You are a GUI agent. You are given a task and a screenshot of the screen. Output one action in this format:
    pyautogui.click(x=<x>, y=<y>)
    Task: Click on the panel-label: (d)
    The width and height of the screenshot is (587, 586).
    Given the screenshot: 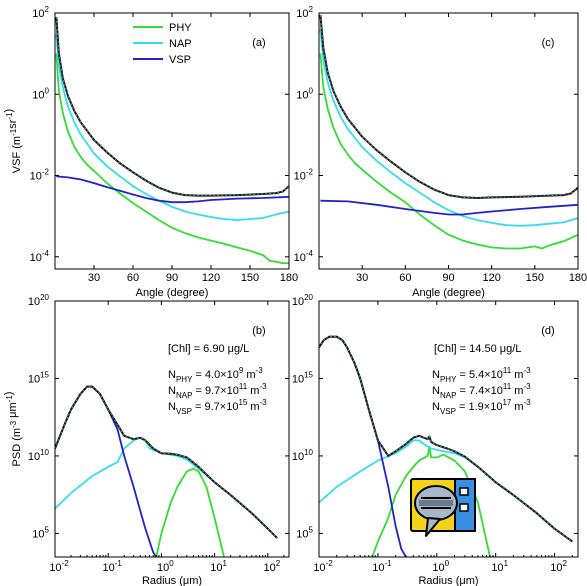 What is the action you would take?
    pyautogui.click(x=547, y=331)
    